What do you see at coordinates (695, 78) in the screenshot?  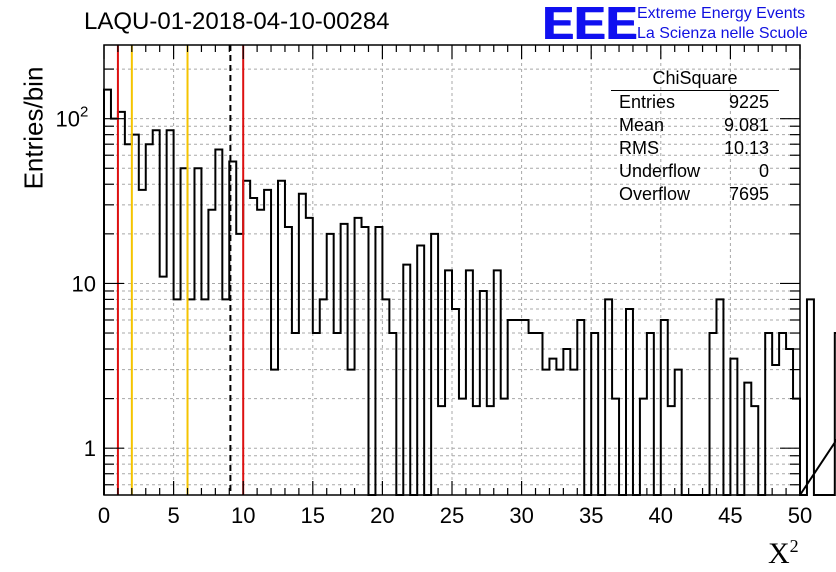 I see `stats-title: ChiSquare` at bounding box center [695, 78].